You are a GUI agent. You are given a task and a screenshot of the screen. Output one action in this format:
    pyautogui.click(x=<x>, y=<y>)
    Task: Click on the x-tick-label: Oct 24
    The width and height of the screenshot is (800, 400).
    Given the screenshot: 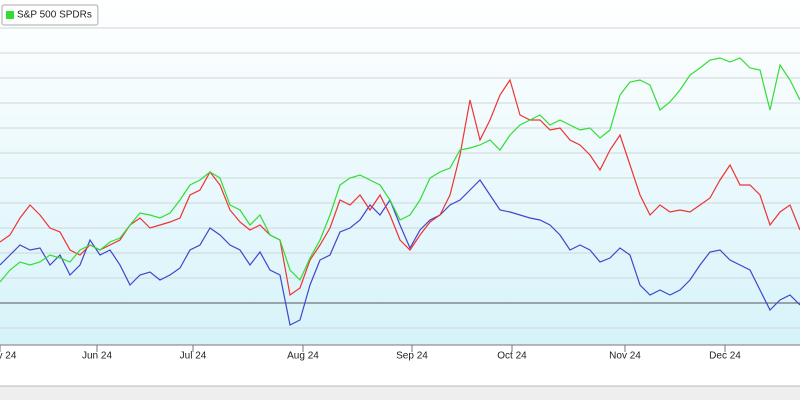 What is the action you would take?
    pyautogui.click(x=512, y=356)
    